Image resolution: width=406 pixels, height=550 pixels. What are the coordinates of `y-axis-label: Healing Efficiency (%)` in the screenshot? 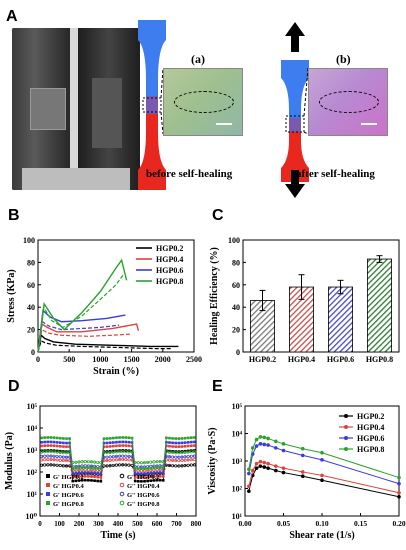 It's located at (214, 296).